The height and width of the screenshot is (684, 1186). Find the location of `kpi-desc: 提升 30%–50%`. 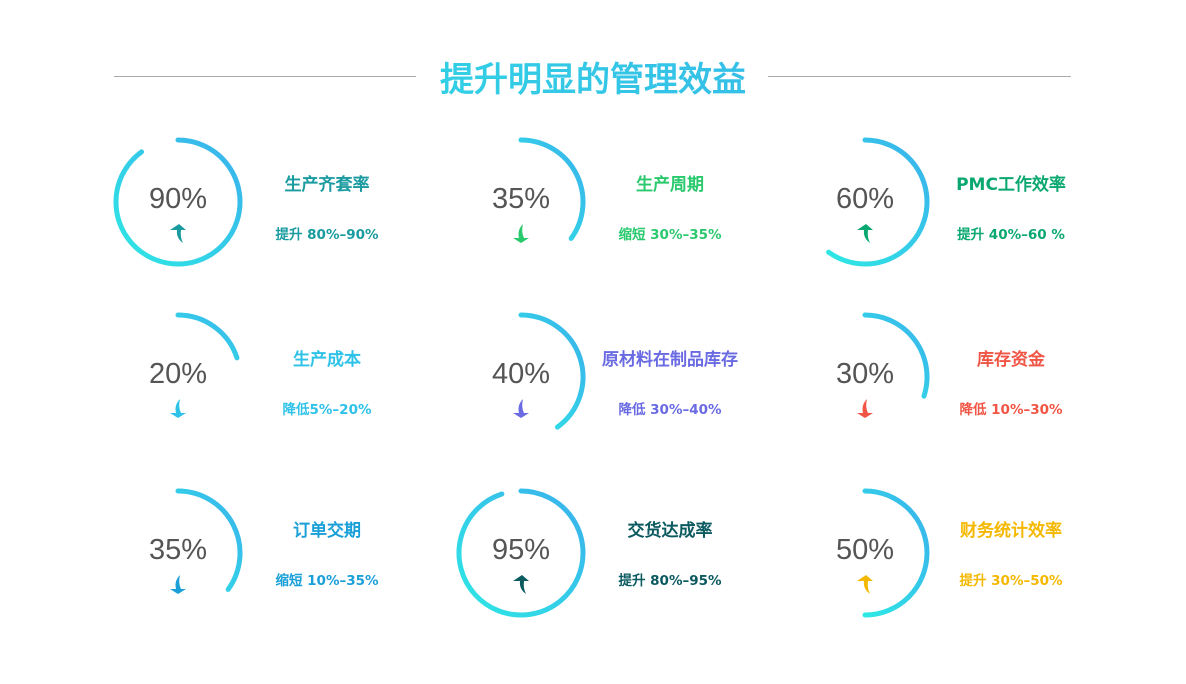

kpi-desc: 提升 30%–50% is located at coordinates (1011, 581).